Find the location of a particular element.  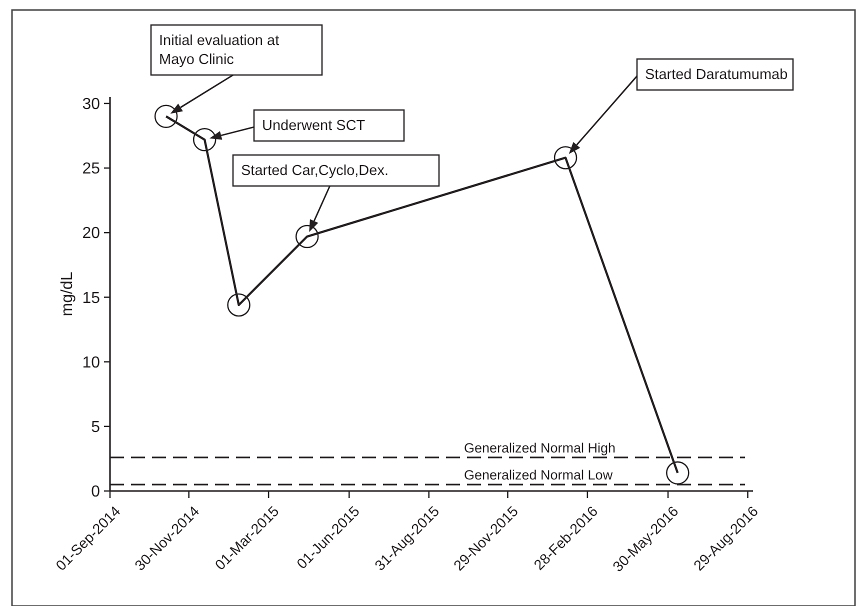

y-tick-label: 30 is located at coordinates (91, 105).